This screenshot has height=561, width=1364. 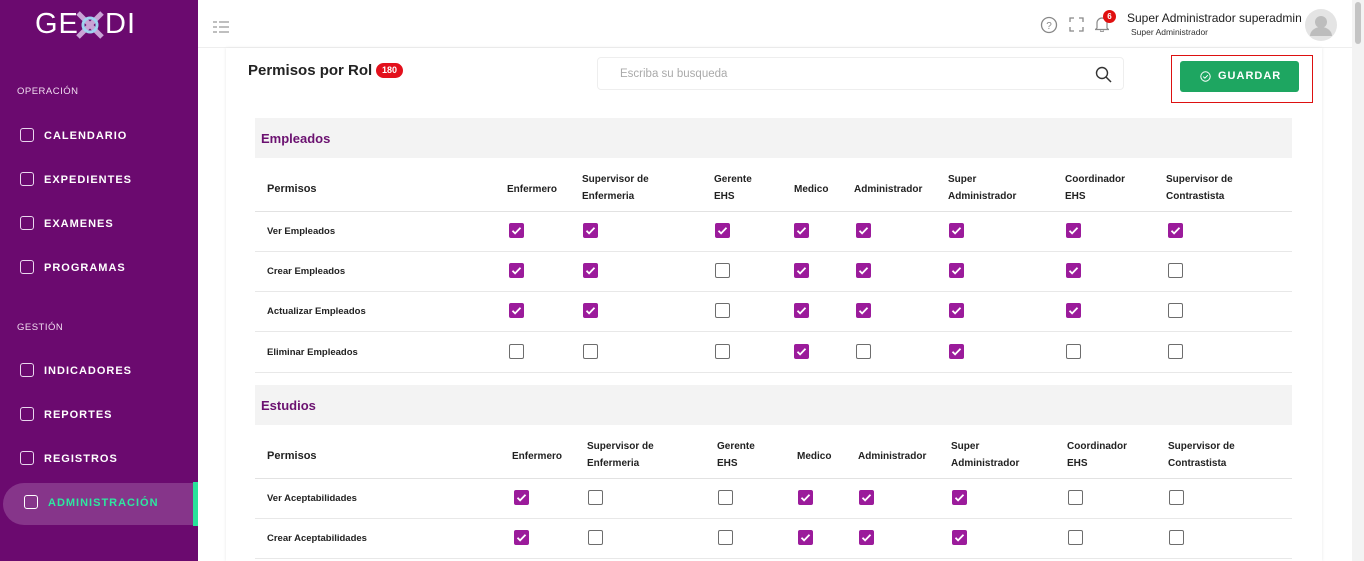 I want to click on scroll-thumb, so click(x=1358, y=23).